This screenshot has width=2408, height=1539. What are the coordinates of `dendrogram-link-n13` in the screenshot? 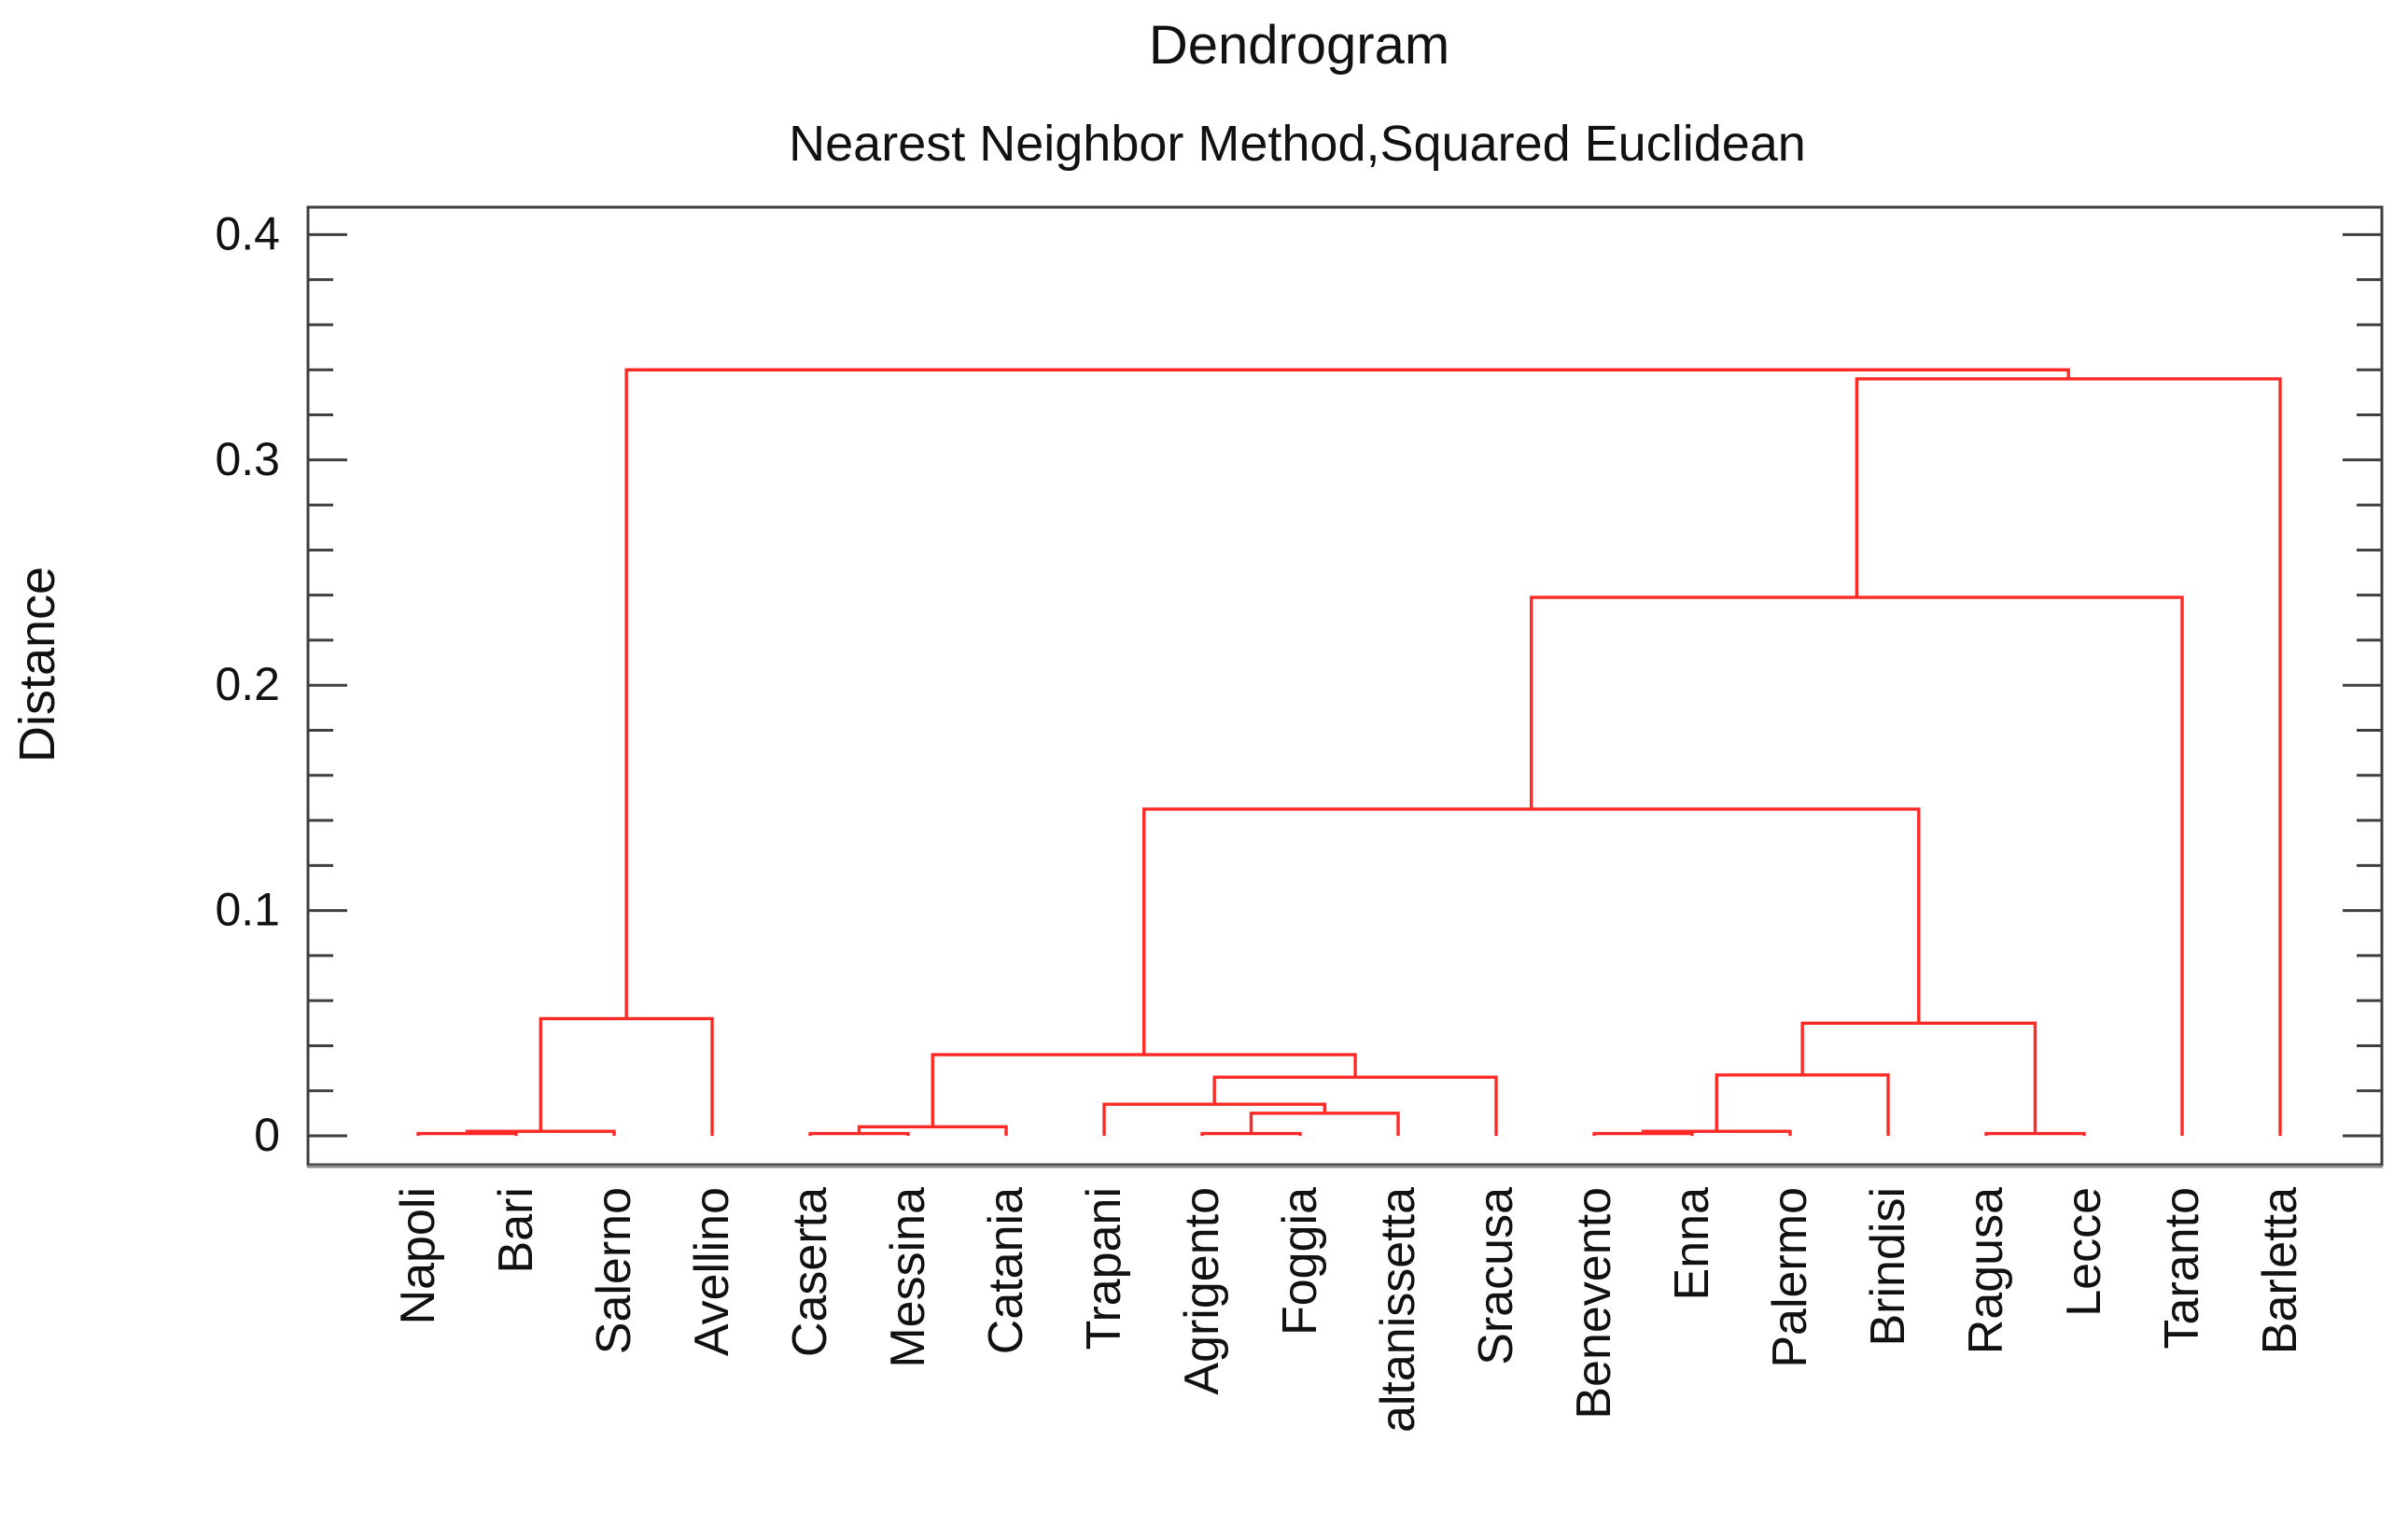 It's located at (1802, 1105).